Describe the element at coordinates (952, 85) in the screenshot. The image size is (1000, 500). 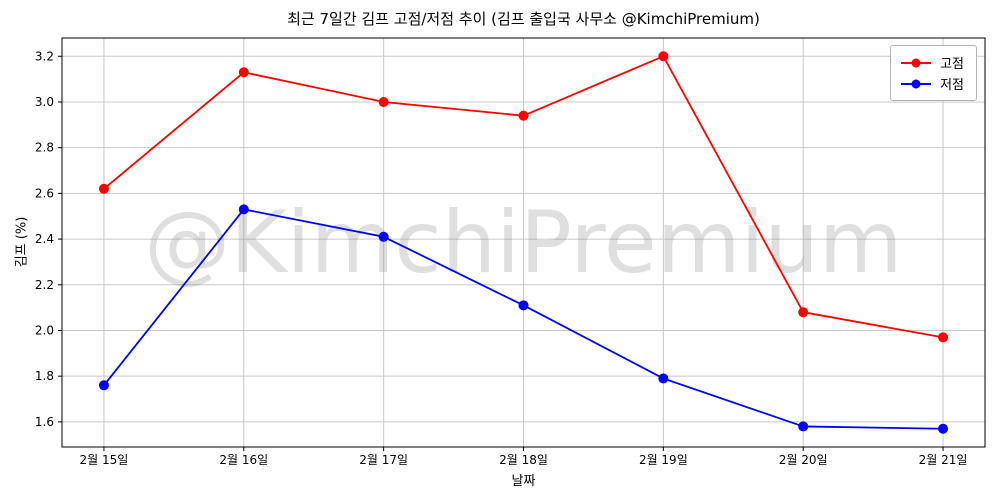
I see `legend-label-low: 저점` at that location.